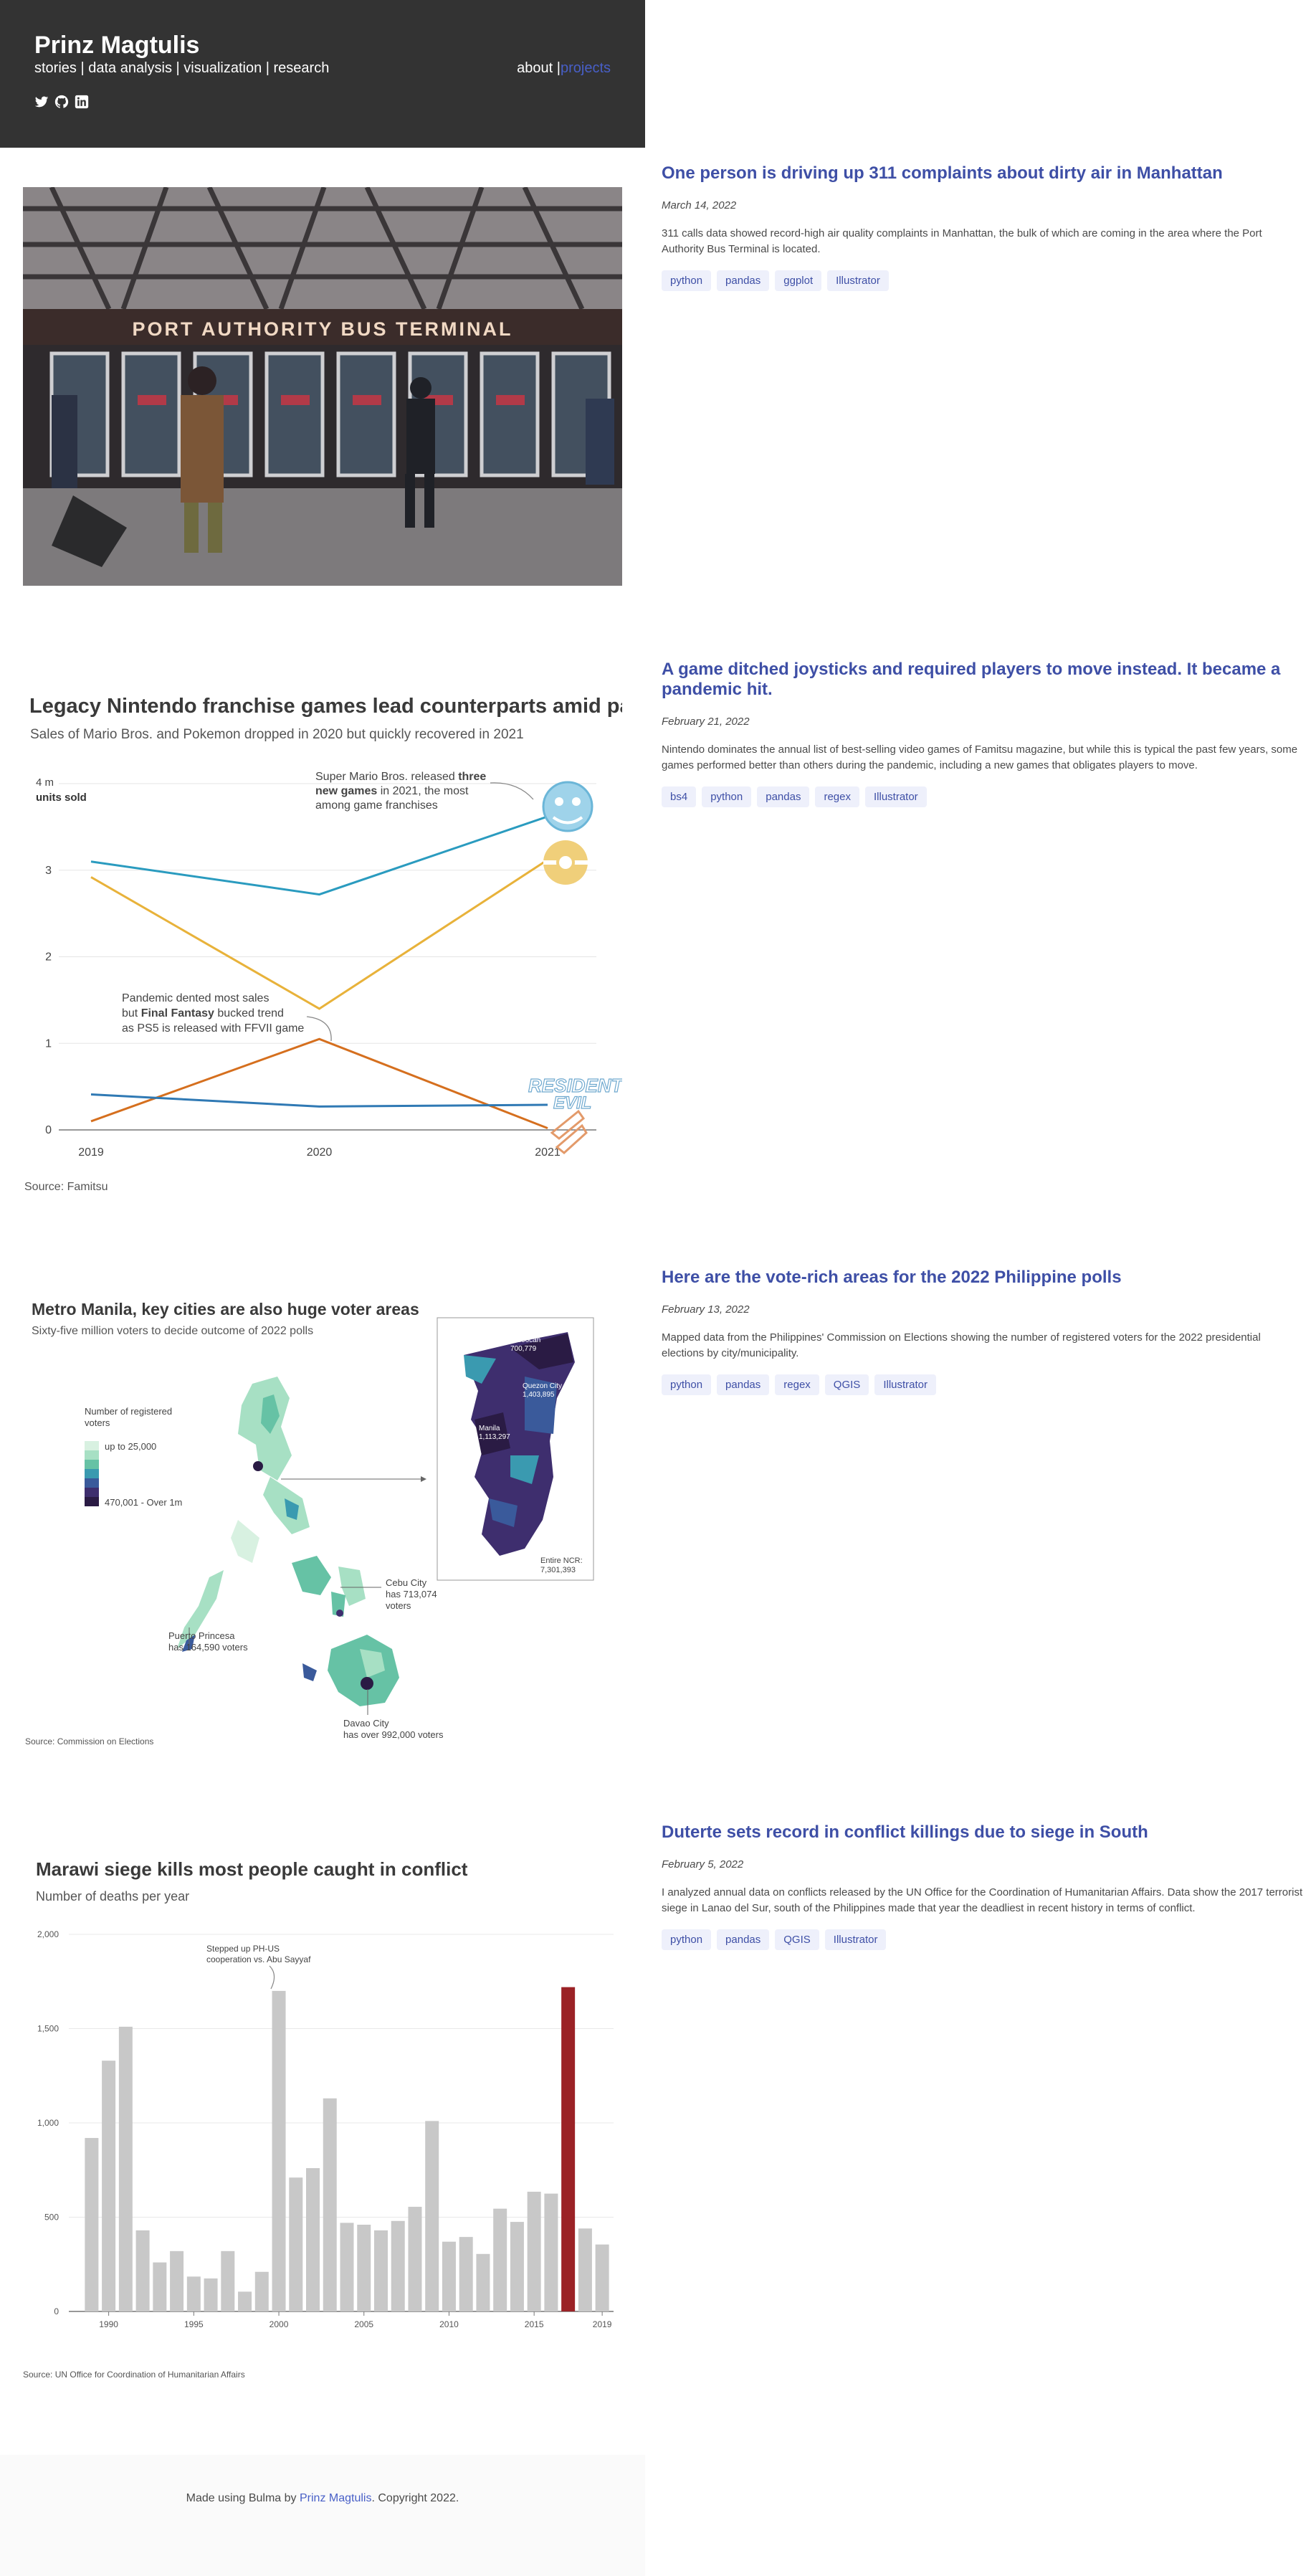 This screenshot has width=1316, height=2576. I want to click on quezon-city-label: Quezon City, so click(542, 1386).